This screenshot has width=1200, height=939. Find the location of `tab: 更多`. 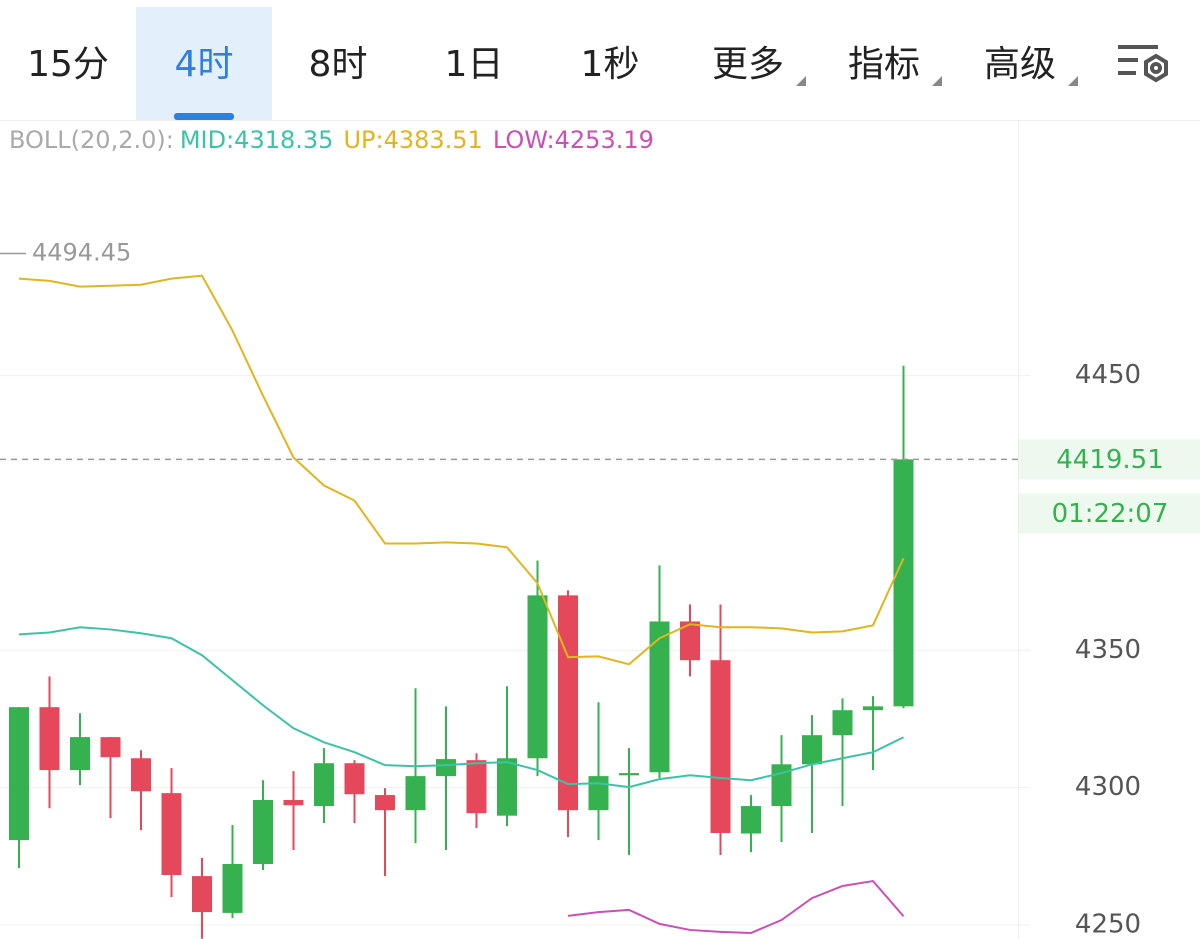

tab: 更多 is located at coordinates (759, 65).